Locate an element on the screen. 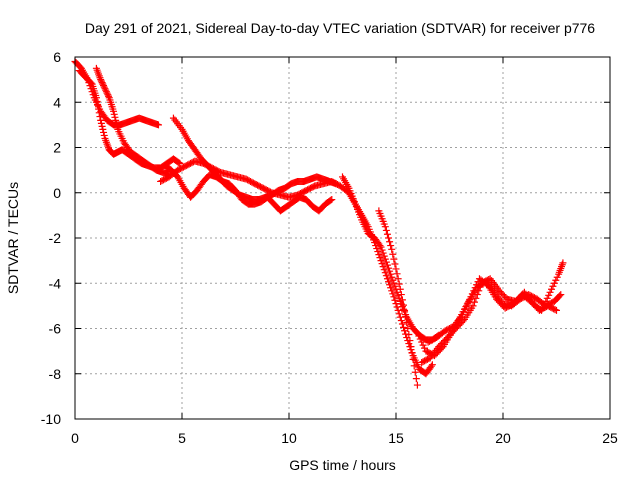  x-axis-label: GPS time / hours is located at coordinates (342, 465).